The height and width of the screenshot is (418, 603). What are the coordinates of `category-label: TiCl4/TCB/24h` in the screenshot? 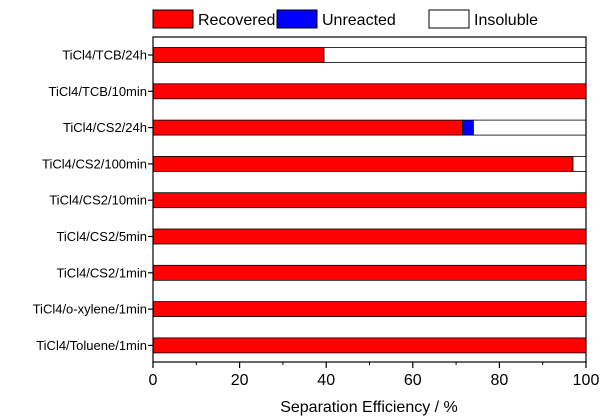 It's located at (104, 55).